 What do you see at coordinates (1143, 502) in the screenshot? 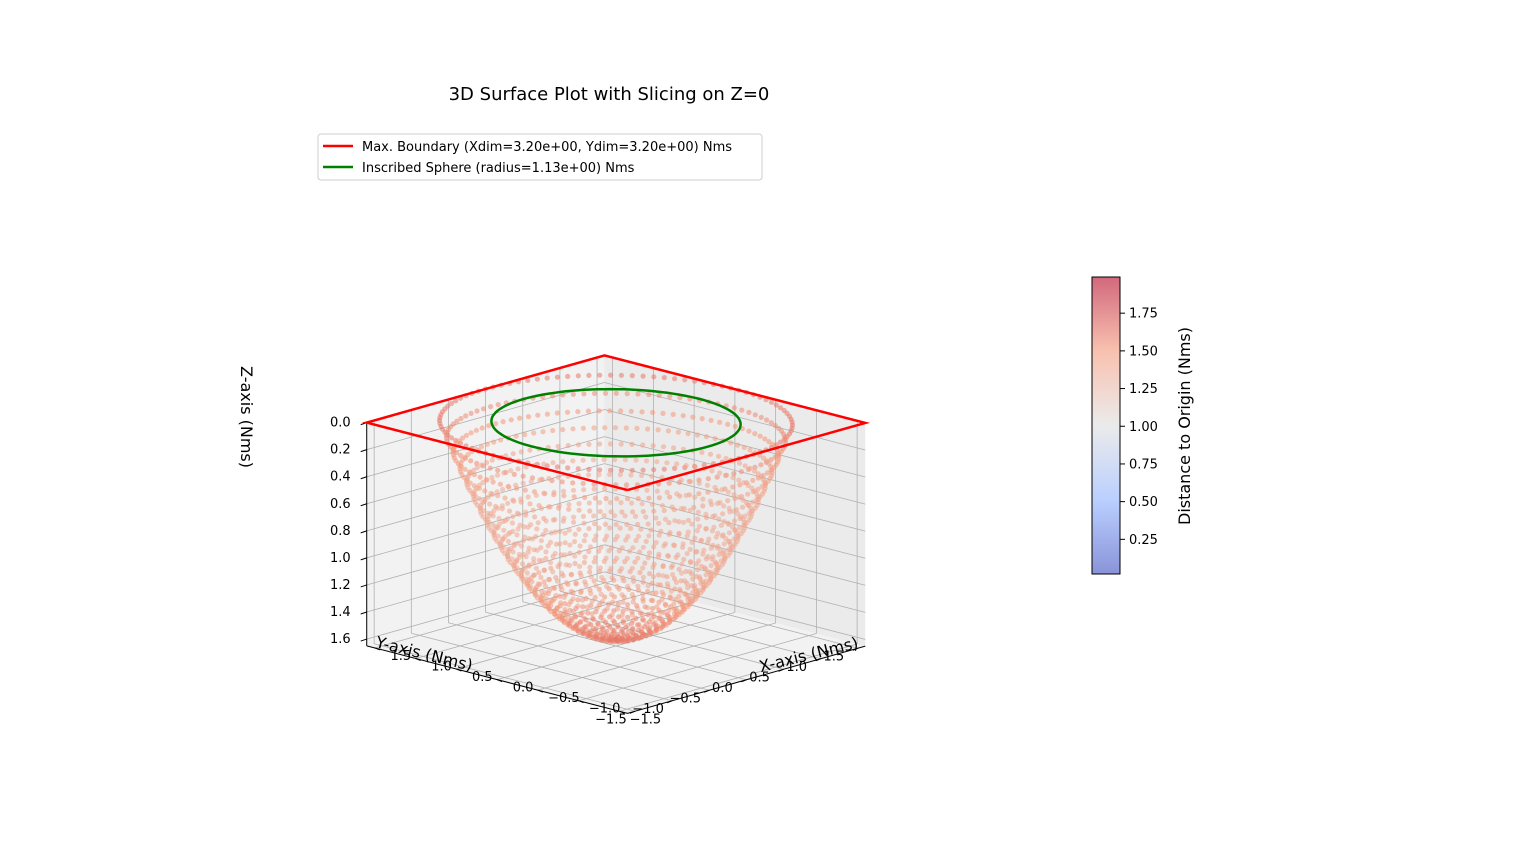
I see `colorbar-tick-label: 0.50` at bounding box center [1143, 502].